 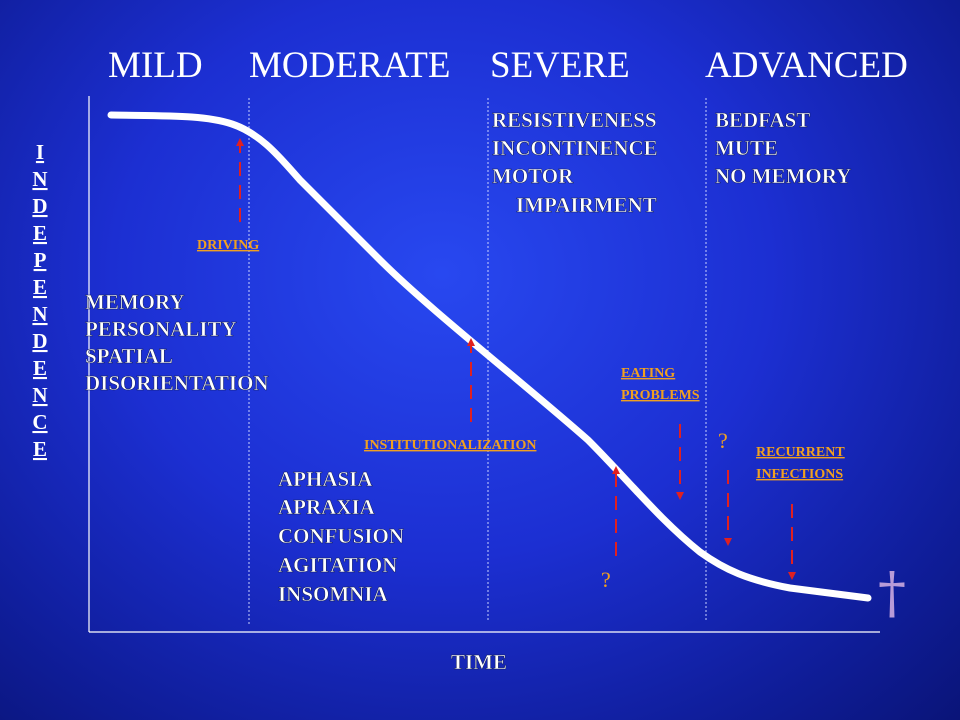 What do you see at coordinates (349, 65) in the screenshot?
I see `stage-moderate: MODERATE` at bounding box center [349, 65].